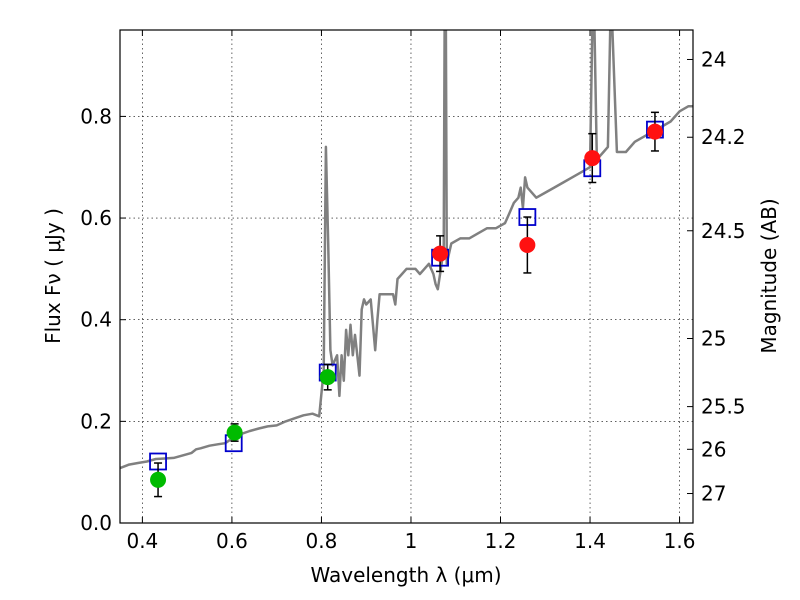  I want to click on y-axis-label: Flux Fν ( μJy ), so click(53, 276).